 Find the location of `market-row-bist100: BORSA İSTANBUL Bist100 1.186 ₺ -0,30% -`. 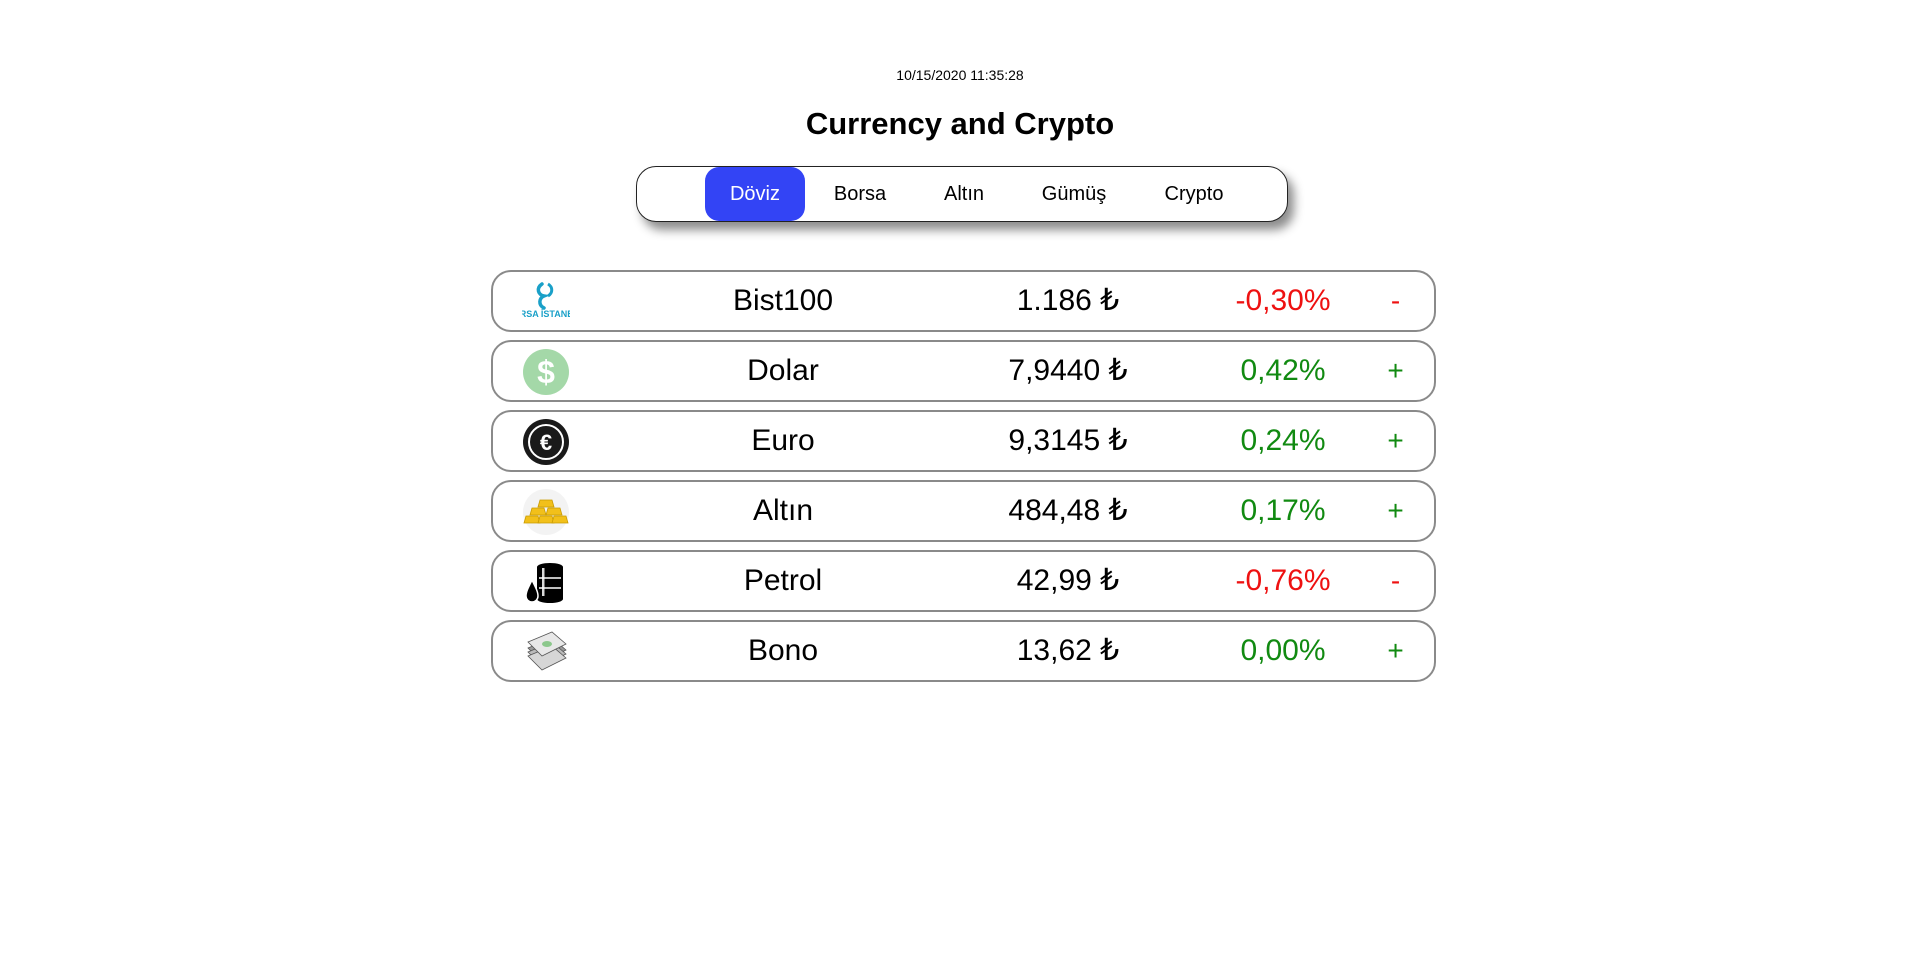

market-row-bist100: BORSA İSTANBUL Bist100 1.186 ₺ -0,30% - is located at coordinates (963, 301).